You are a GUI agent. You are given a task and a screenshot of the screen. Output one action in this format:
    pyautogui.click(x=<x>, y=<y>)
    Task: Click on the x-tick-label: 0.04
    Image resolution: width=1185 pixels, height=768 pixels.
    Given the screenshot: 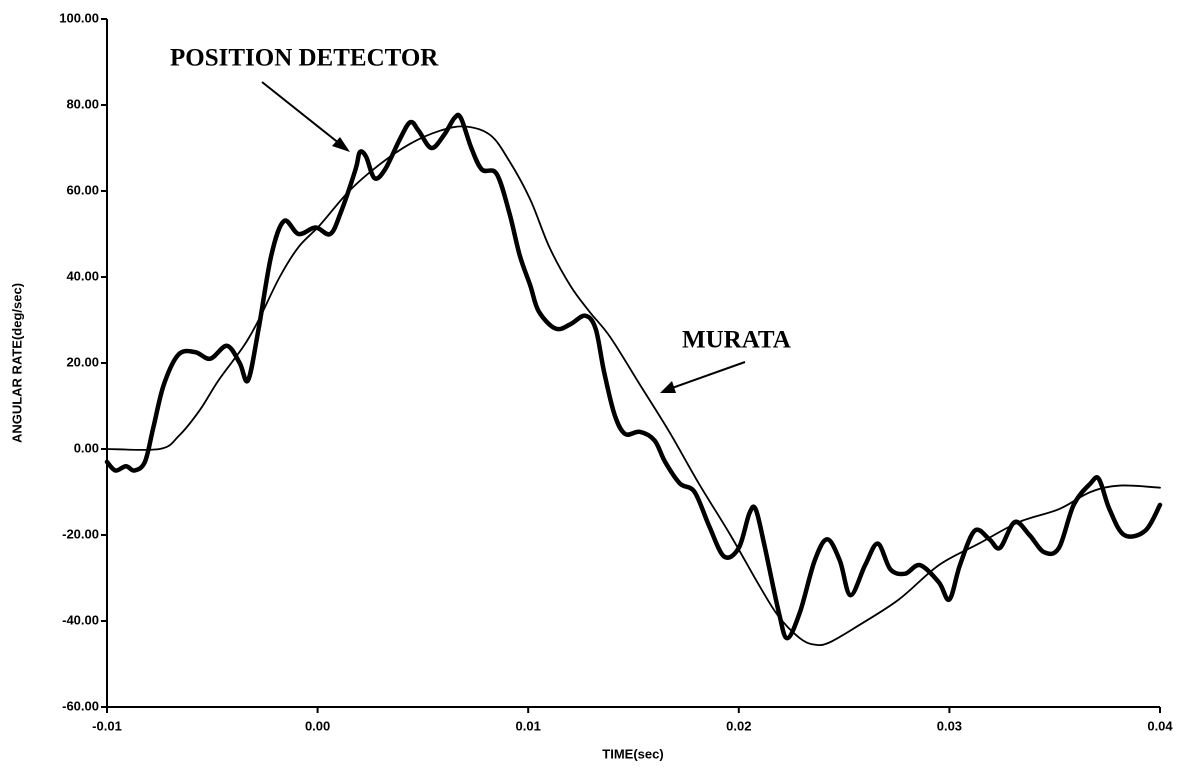 What is the action you would take?
    pyautogui.click(x=1160, y=725)
    